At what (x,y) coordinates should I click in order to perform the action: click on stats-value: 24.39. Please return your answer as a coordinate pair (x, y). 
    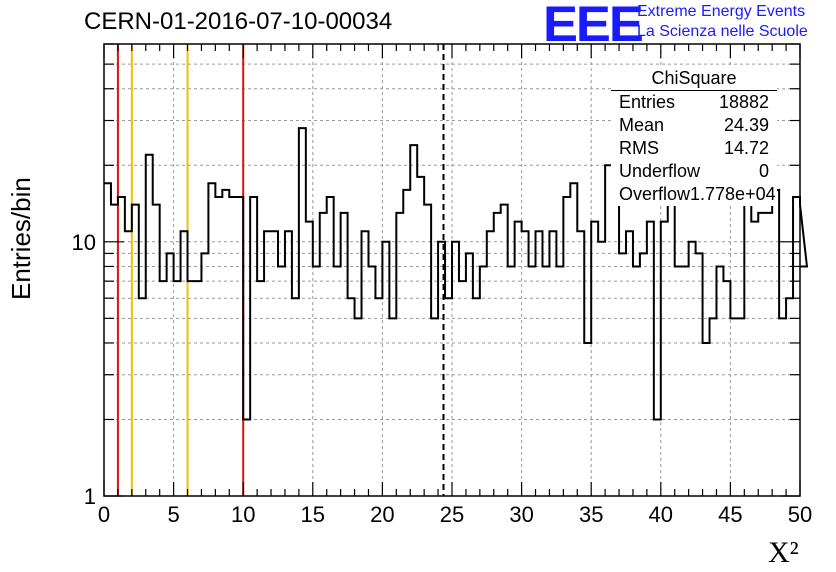
    Looking at the image, I should click on (746, 125).